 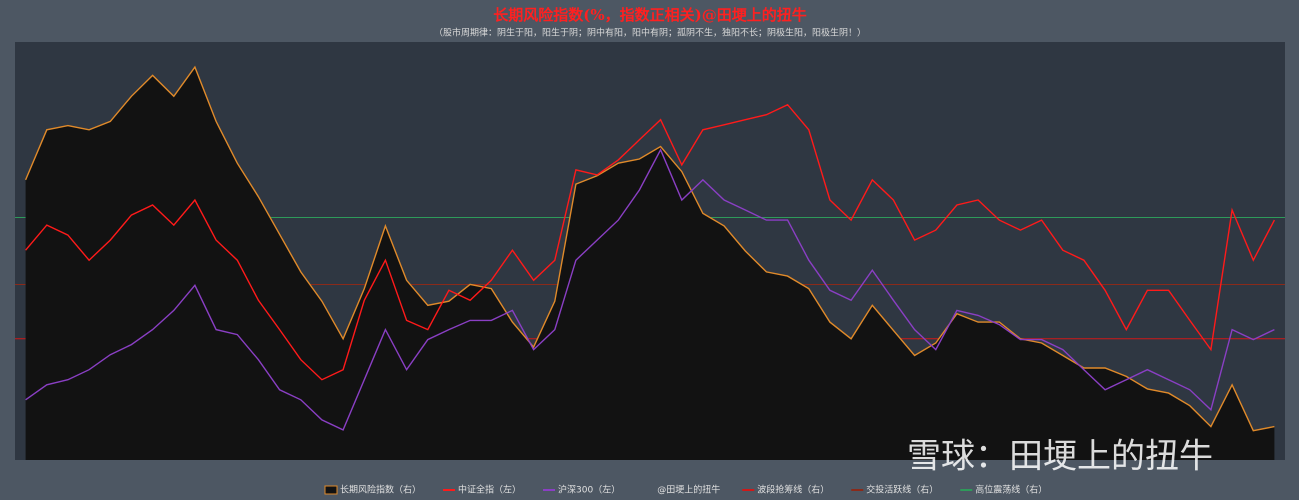 What do you see at coordinates (902, 490) in the screenshot?
I see `legend-label: 交投活跃线（右）` at bounding box center [902, 490].